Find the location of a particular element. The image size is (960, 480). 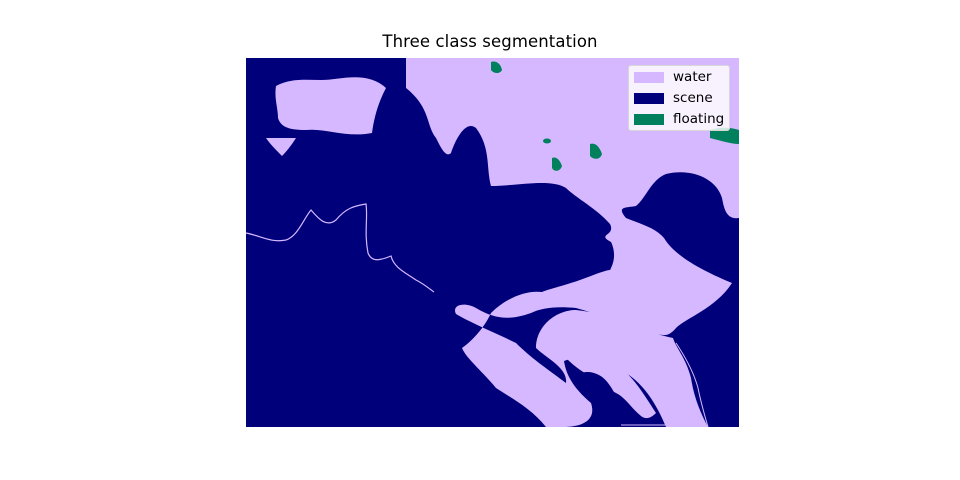

floating-region-edge is located at coordinates (724, 135).